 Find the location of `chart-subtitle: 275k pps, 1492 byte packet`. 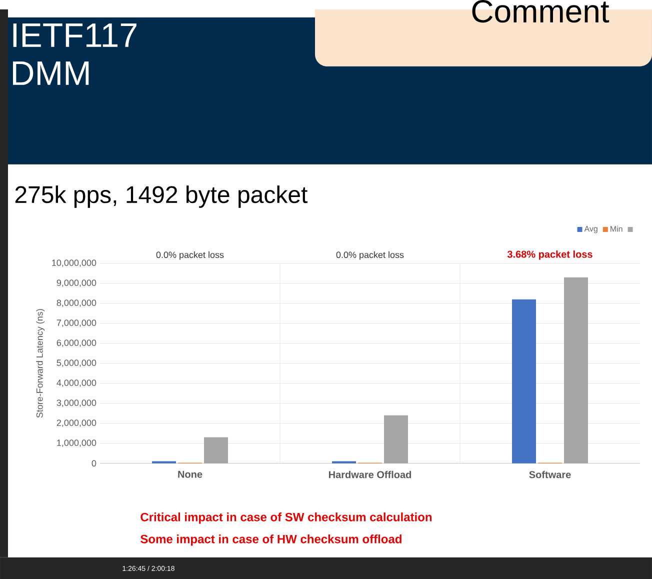

chart-subtitle: 275k pps, 1492 byte packet is located at coordinates (161, 196).